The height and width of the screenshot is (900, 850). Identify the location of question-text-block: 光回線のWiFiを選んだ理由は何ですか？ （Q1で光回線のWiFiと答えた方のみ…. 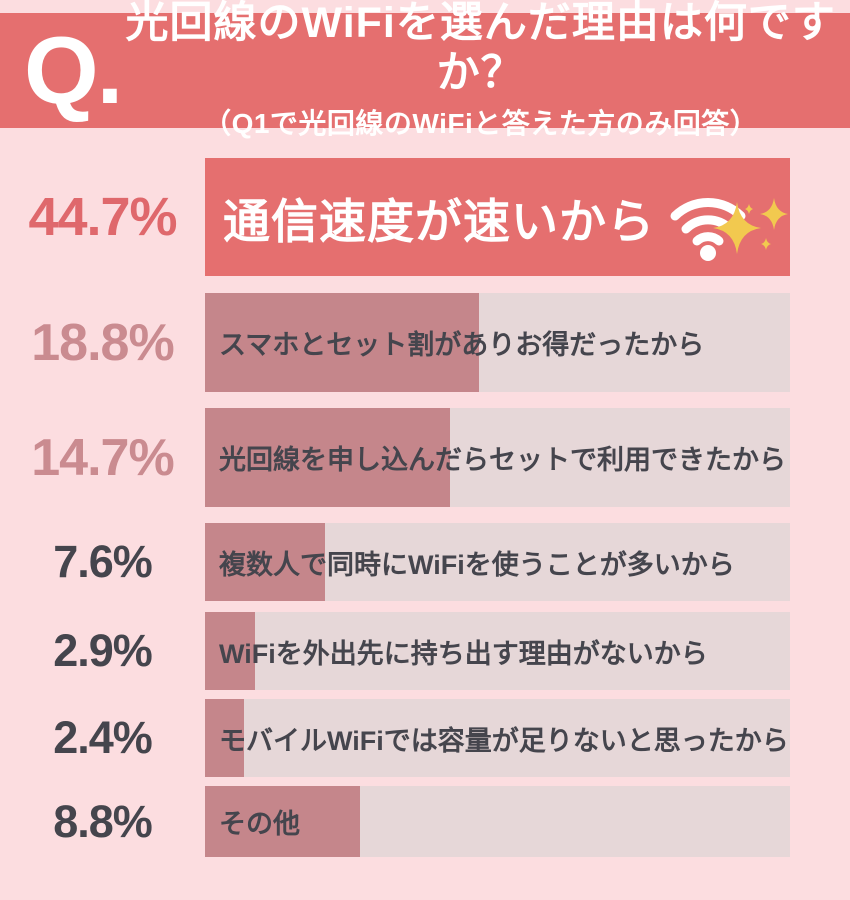
(485, 71).